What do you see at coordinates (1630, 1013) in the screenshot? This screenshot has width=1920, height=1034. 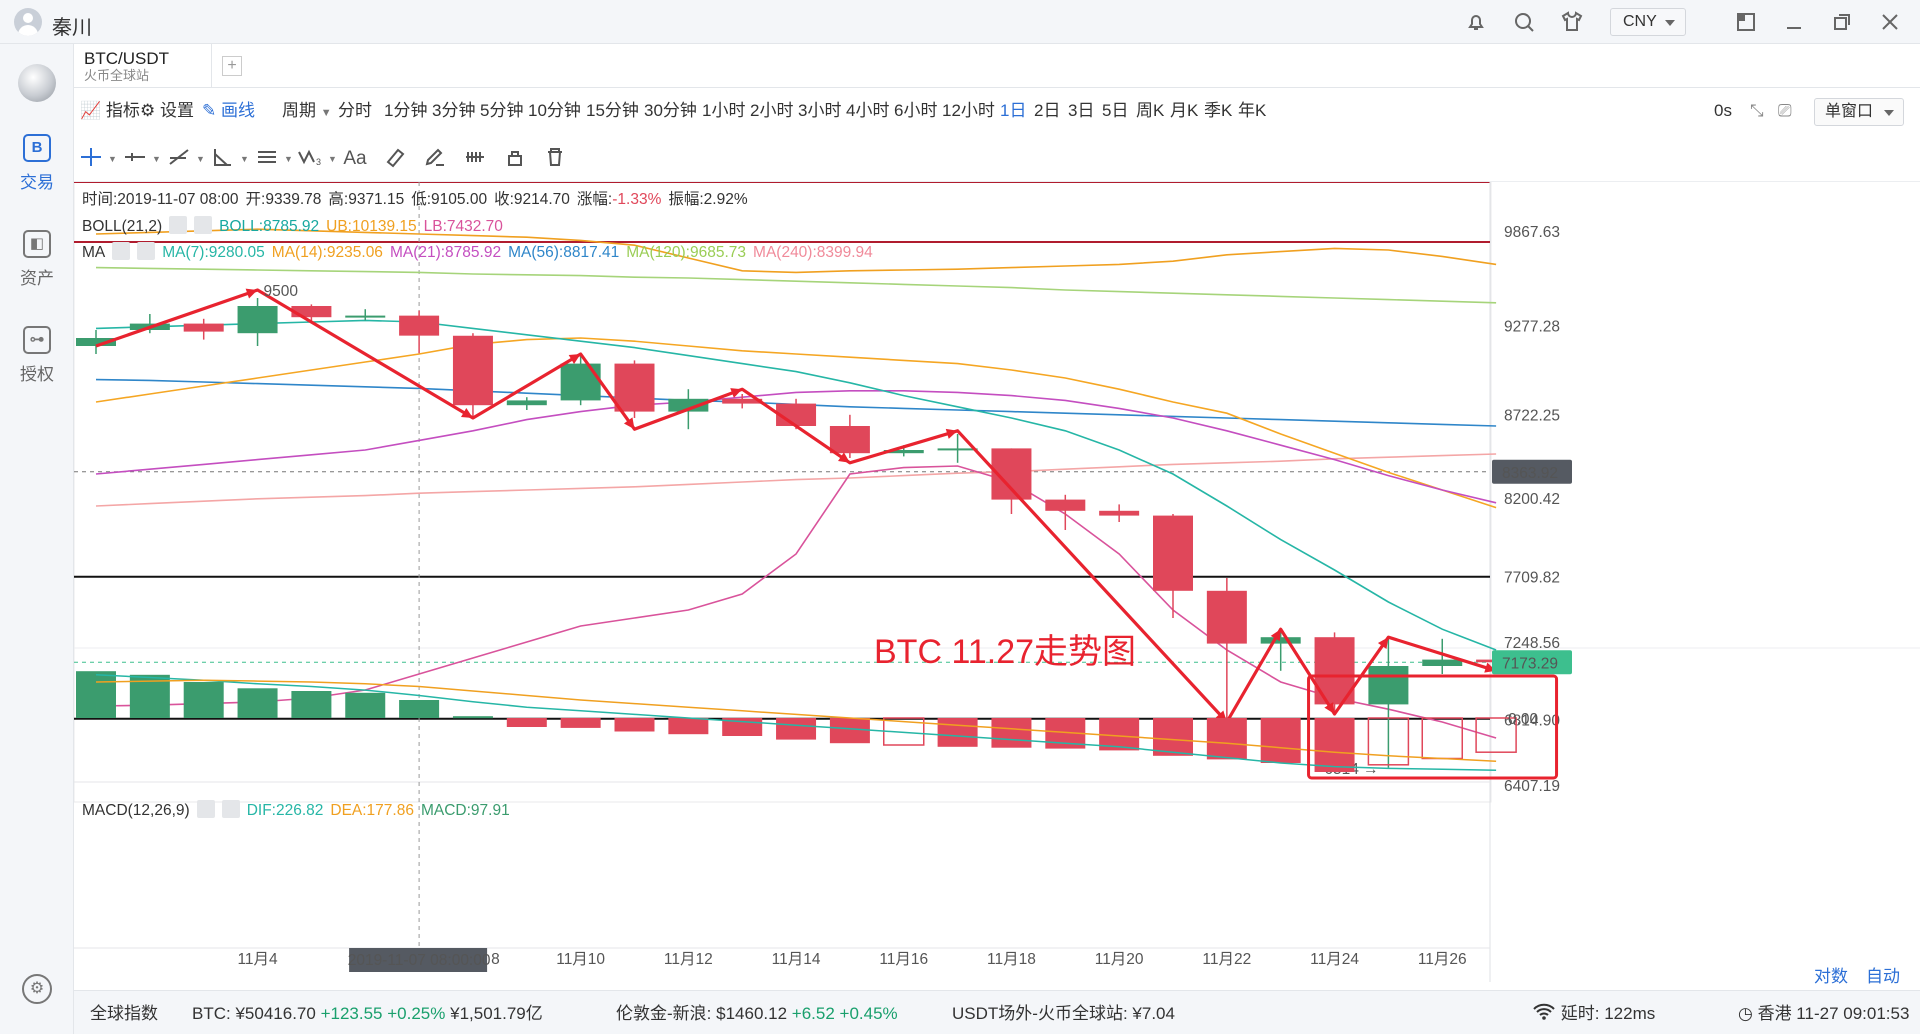 I see `latency-value: 122ms` at bounding box center [1630, 1013].